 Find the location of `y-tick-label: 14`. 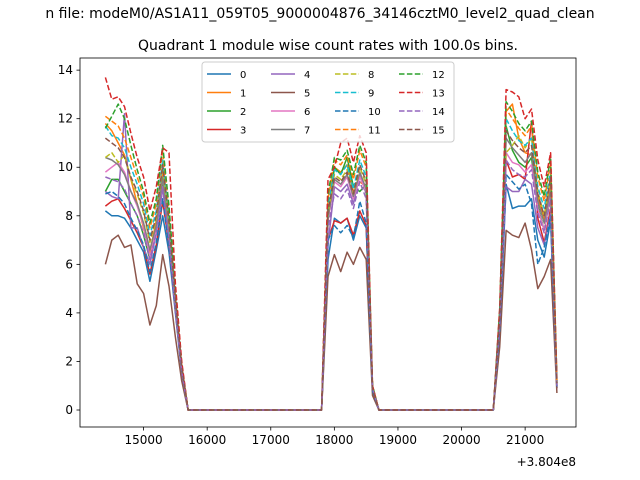

y-tick-label: 14 is located at coordinates (65, 70).